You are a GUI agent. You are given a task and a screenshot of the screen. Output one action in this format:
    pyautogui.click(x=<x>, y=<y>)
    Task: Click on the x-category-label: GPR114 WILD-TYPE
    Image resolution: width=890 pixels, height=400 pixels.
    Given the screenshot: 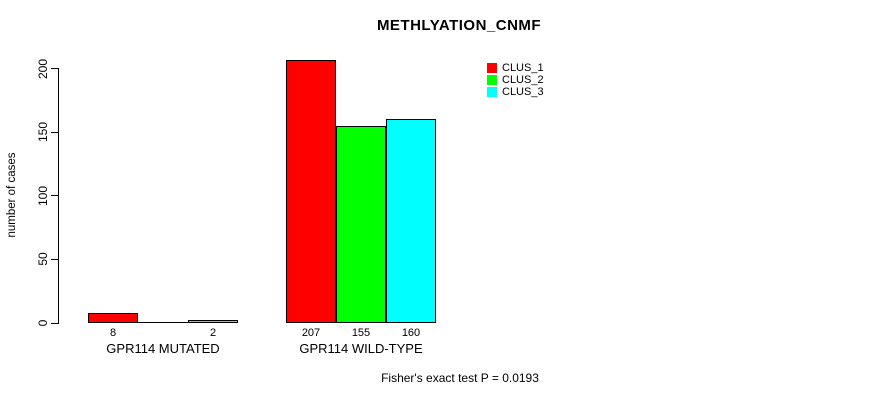 What is the action you would take?
    pyautogui.click(x=361, y=348)
    